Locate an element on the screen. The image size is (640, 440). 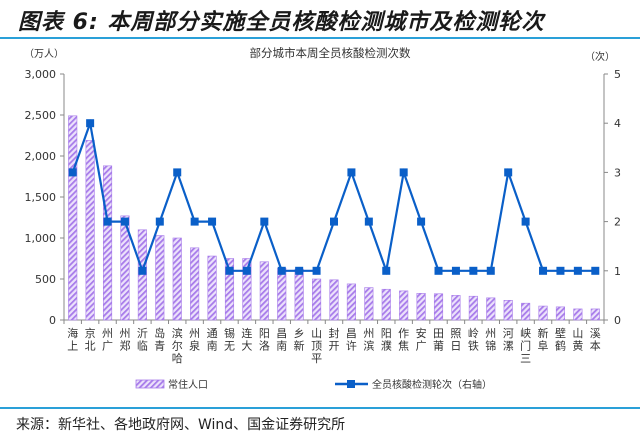
x-tick-label: 安 is located at coordinates (421, 333).